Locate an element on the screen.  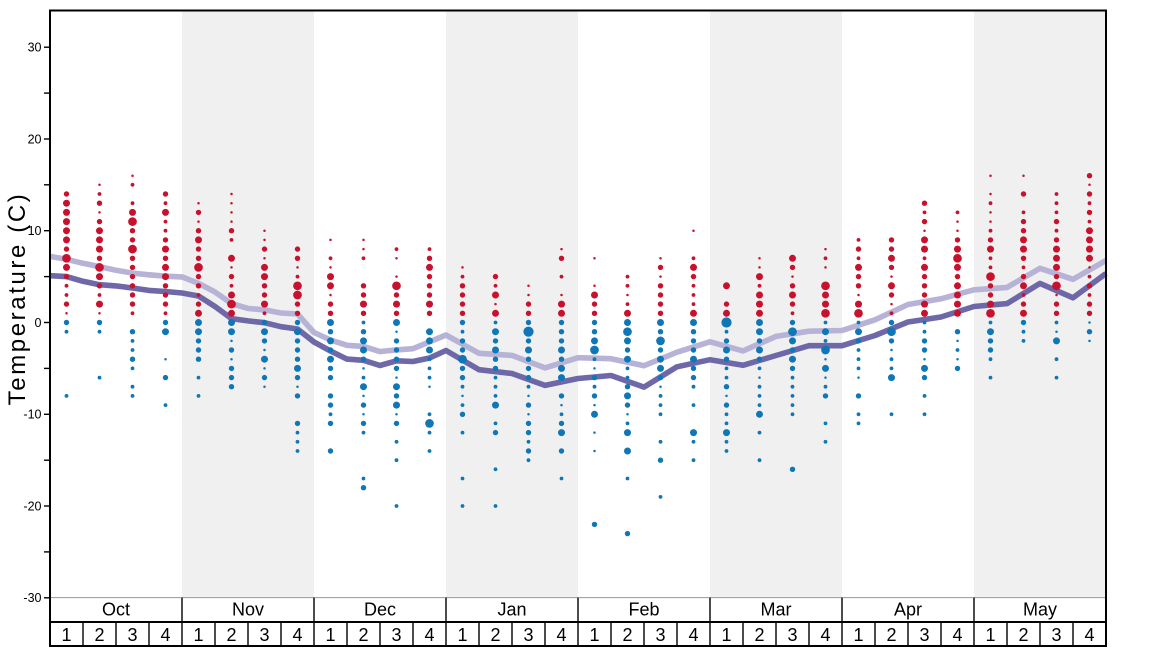
svg-text: Jan is located at coordinates (511, 610).